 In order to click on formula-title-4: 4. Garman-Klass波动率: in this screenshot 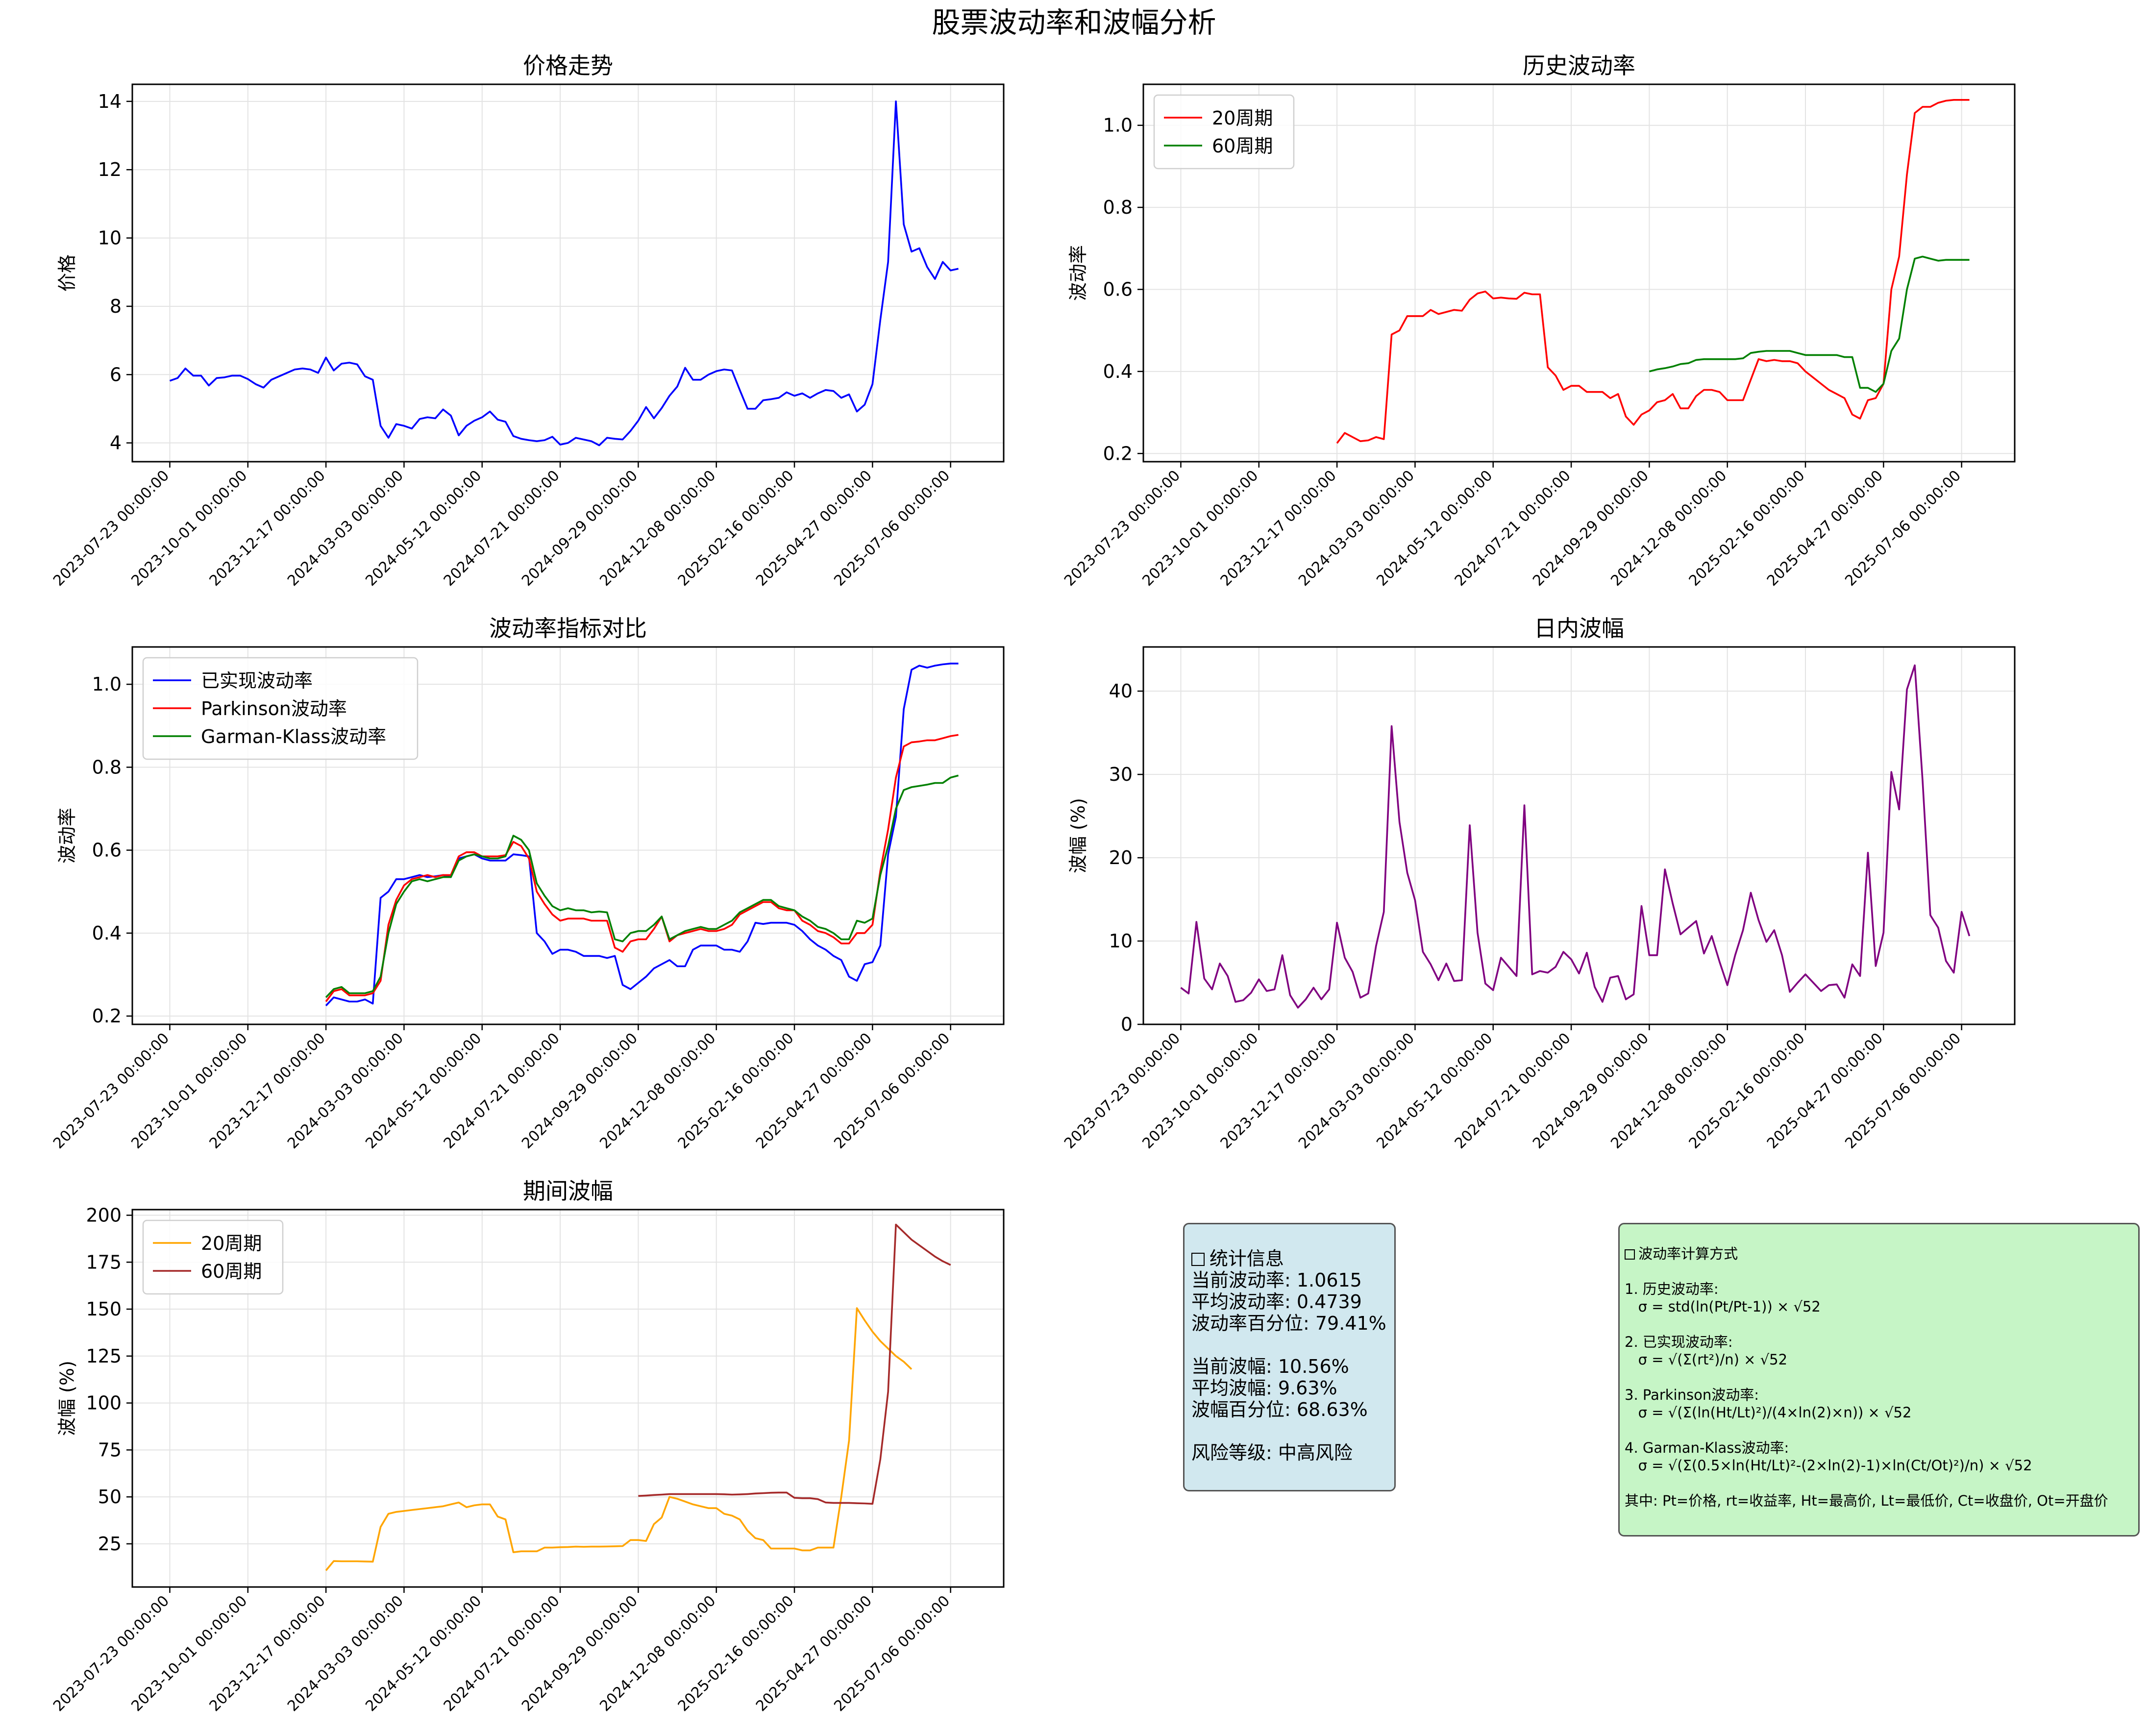, I will do `click(1707, 1448)`.